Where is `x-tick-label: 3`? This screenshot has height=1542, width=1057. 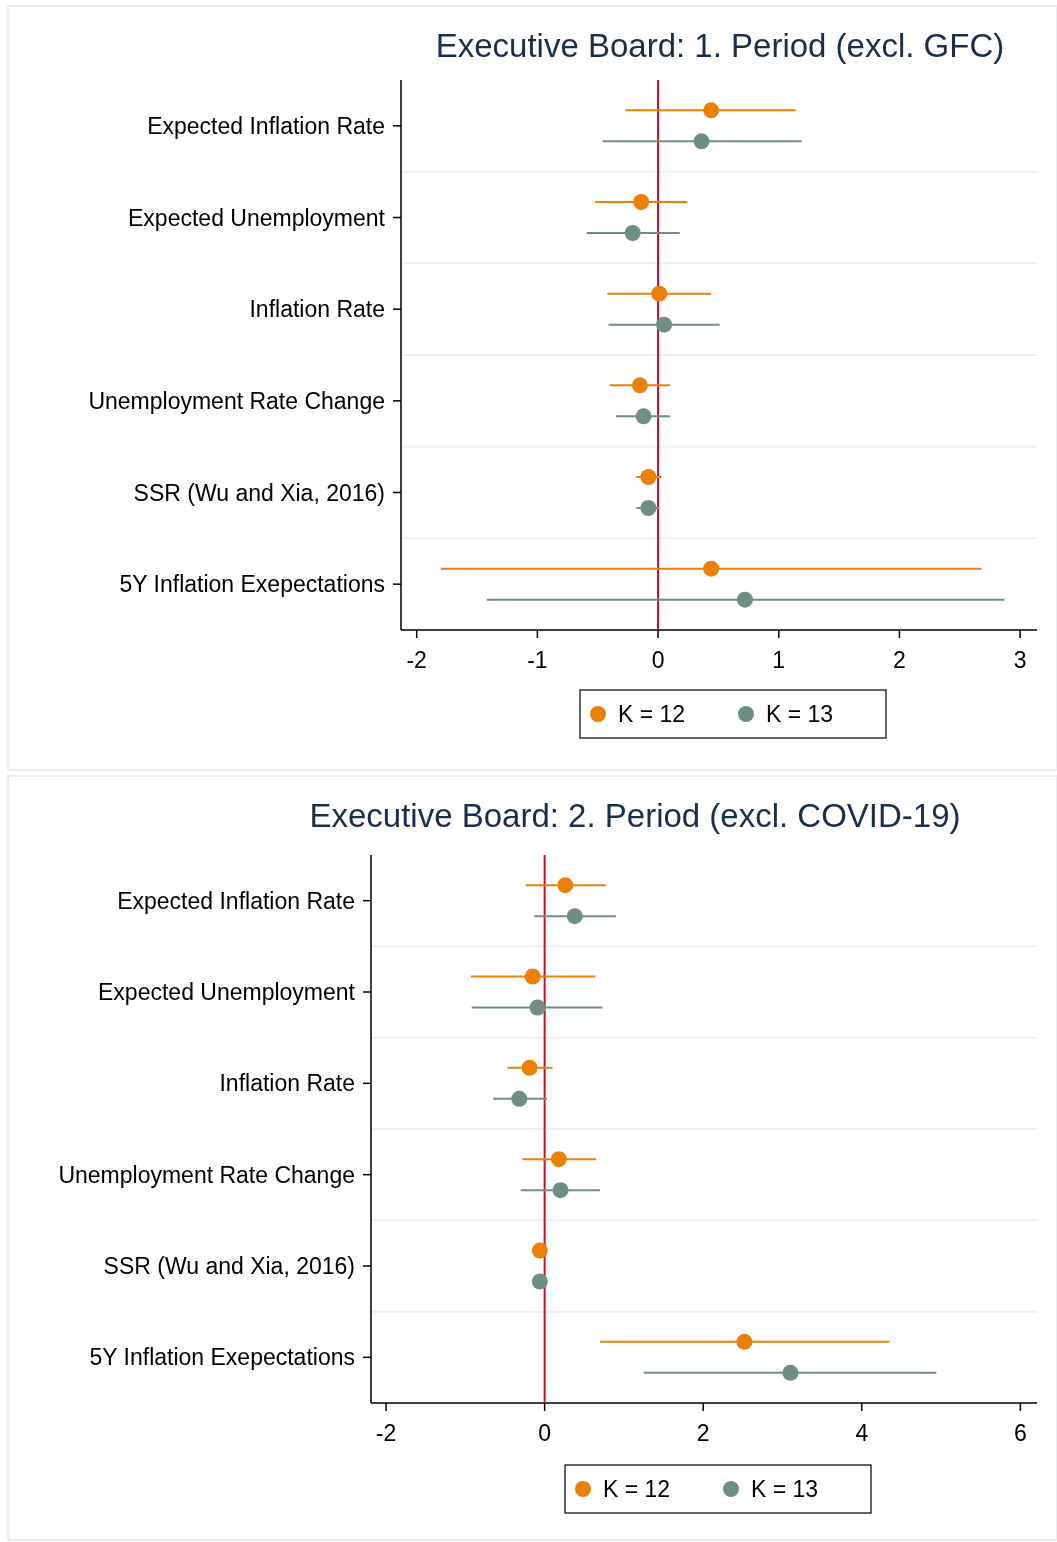 x-tick-label: 3 is located at coordinates (1020, 660).